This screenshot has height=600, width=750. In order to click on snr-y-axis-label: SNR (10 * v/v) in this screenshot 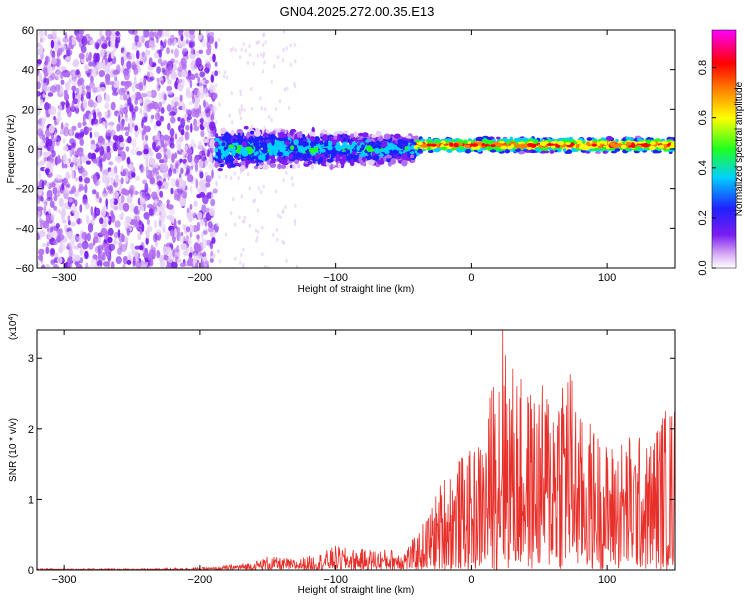, I will do `click(13, 450)`.